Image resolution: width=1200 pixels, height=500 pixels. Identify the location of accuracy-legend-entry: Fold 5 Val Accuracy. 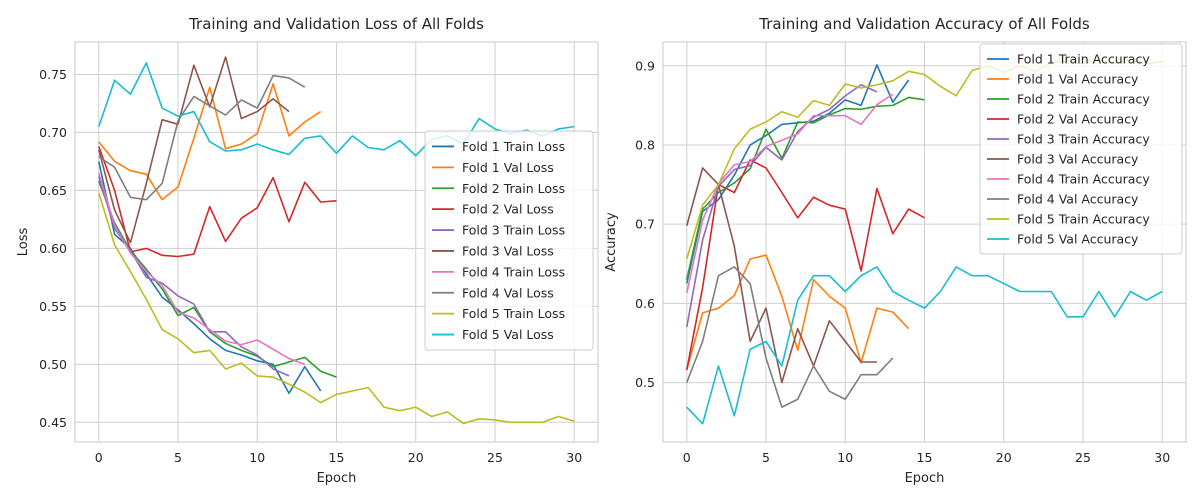
(1078, 239).